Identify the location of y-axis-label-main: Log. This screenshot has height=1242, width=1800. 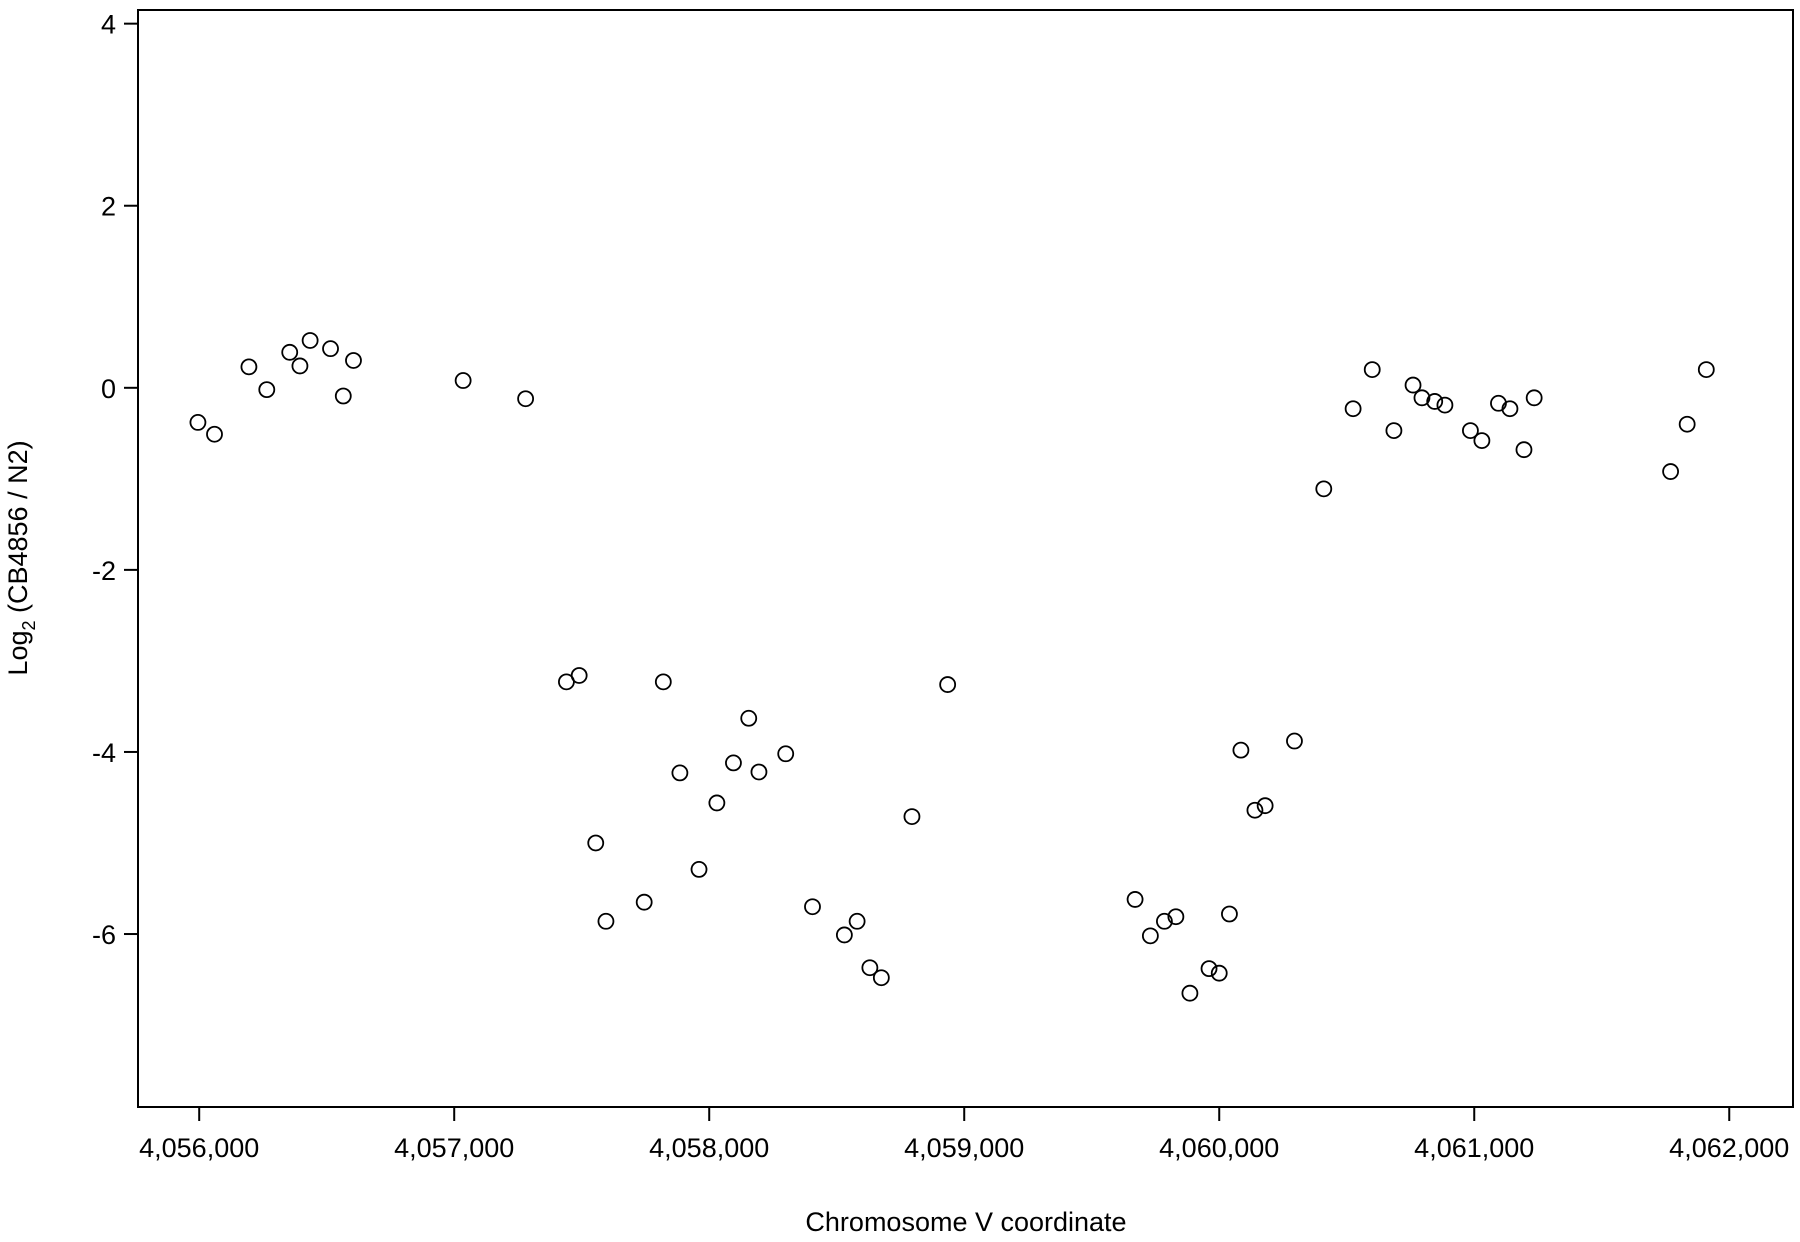
(18, 653).